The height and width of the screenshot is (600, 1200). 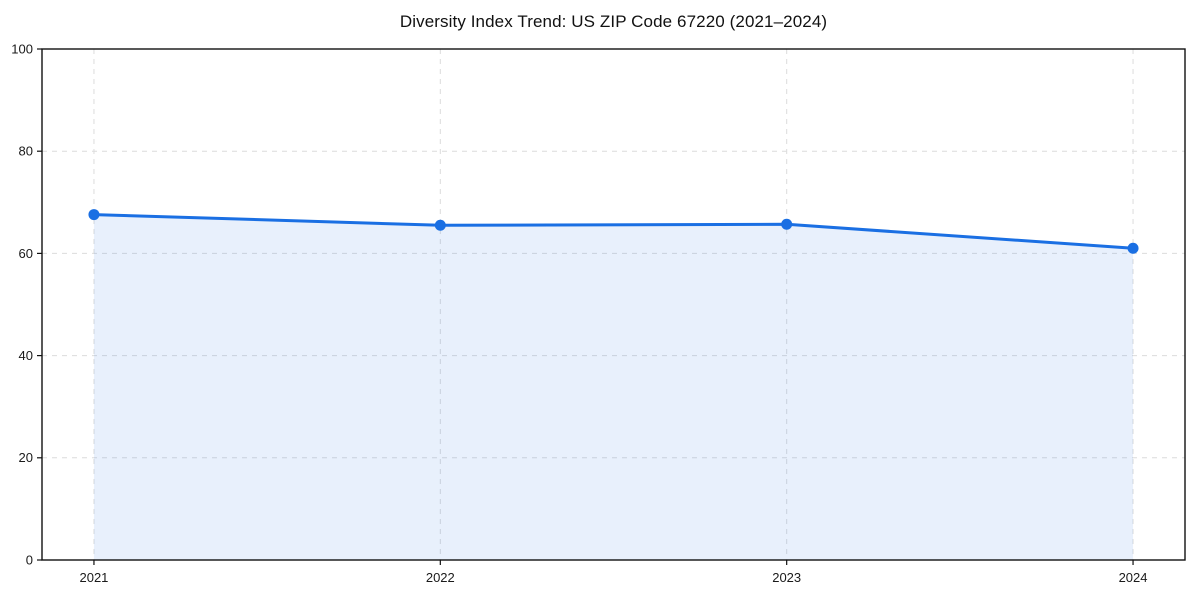 What do you see at coordinates (787, 224) in the screenshot?
I see `data-point-2023` at bounding box center [787, 224].